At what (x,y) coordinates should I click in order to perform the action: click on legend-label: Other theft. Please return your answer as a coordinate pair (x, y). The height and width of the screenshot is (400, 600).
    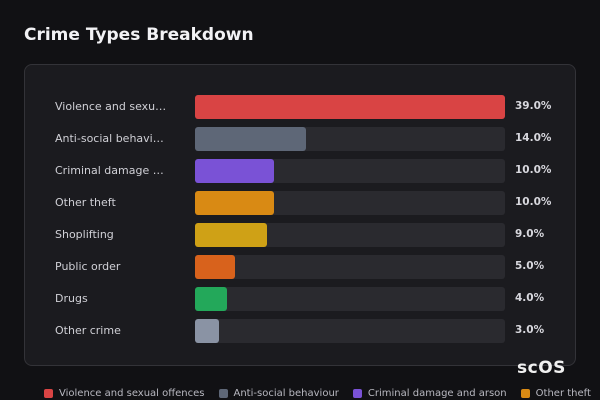
    Looking at the image, I should click on (563, 393).